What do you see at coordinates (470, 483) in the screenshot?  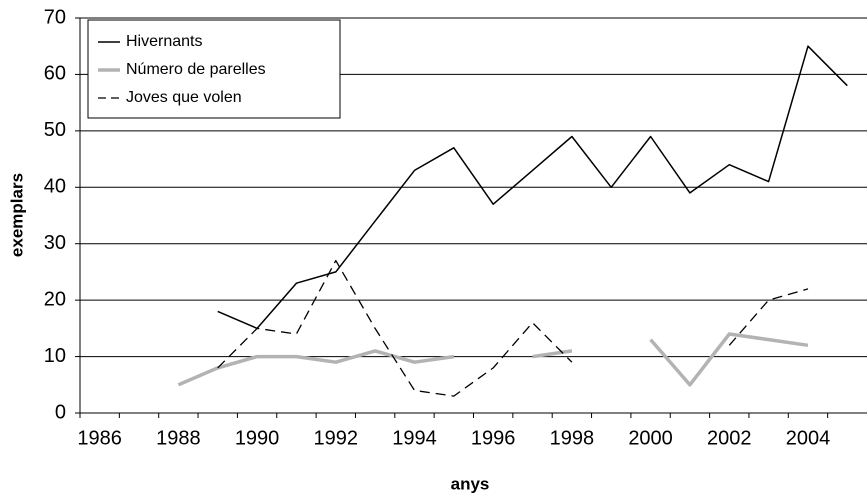 I see `x-axis-title: anys` at bounding box center [470, 483].